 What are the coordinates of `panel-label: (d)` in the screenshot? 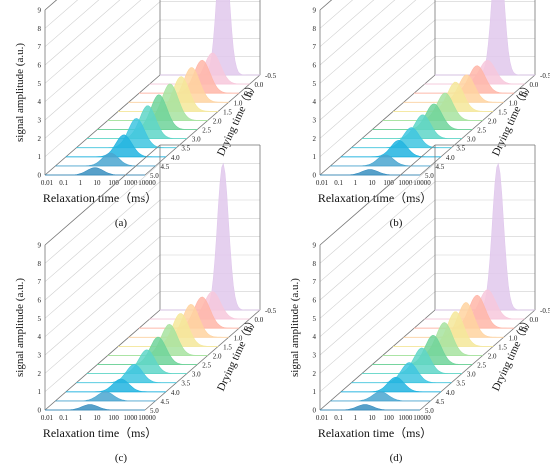 It's located at (396, 458).